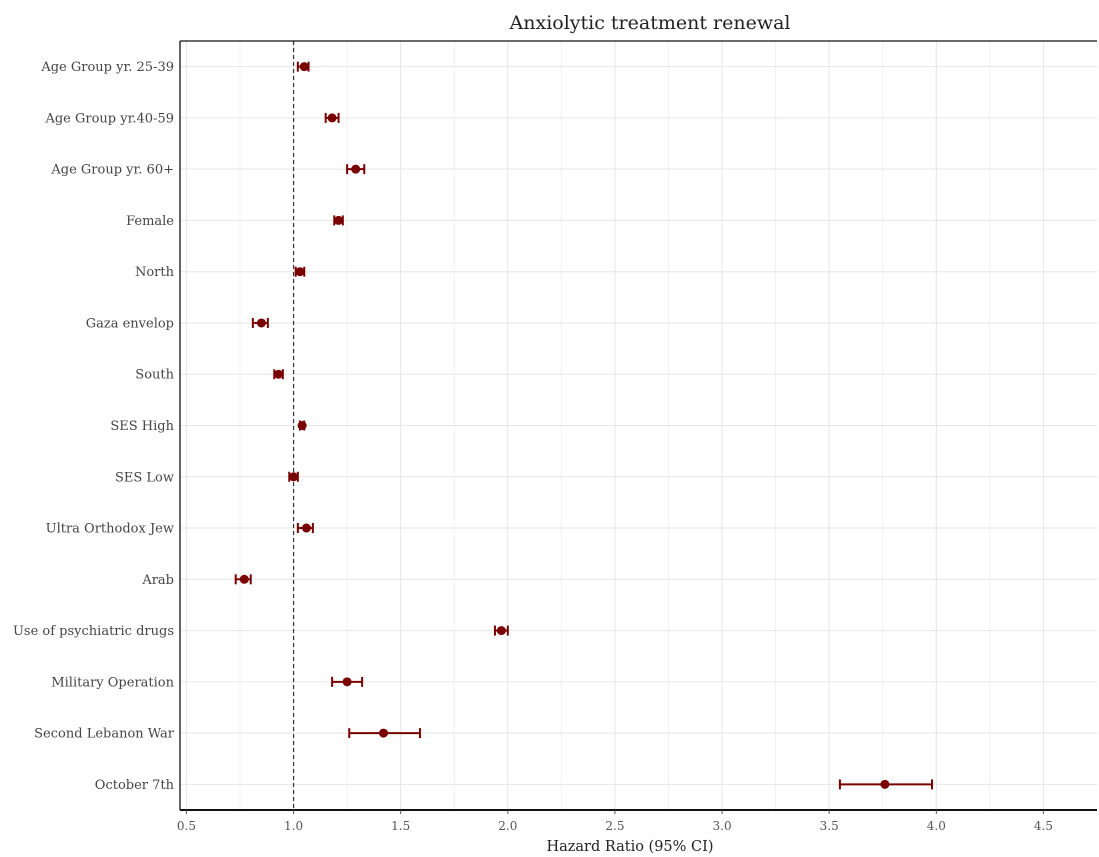 This screenshot has width=1099, height=857. What do you see at coordinates (144, 477) in the screenshot?
I see `row-label: SES Low` at bounding box center [144, 477].